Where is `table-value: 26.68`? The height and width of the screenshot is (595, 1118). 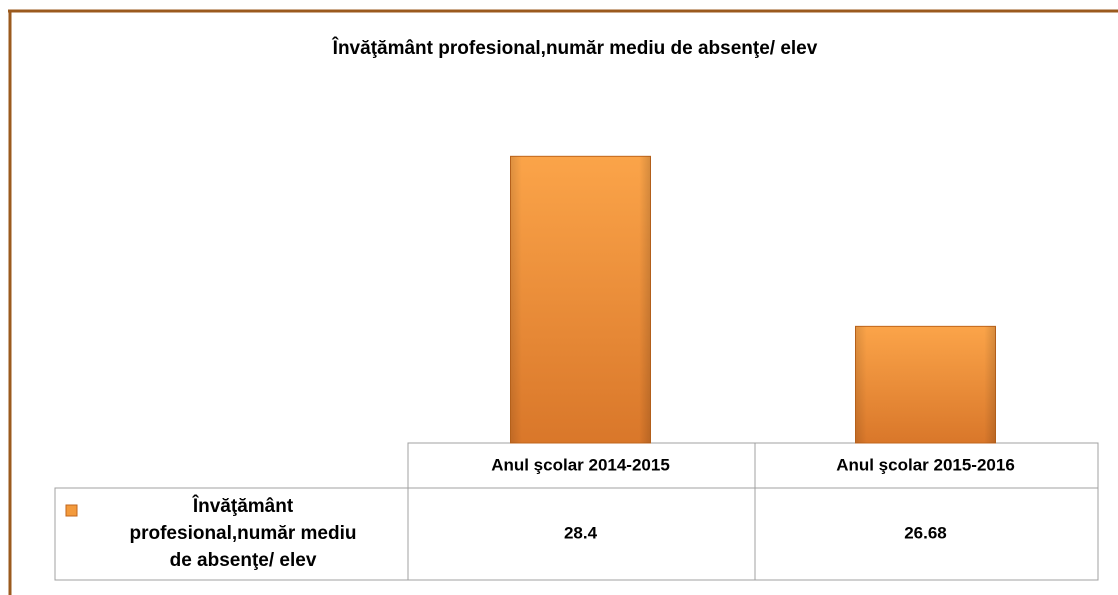 table-value: 26.68 is located at coordinates (925, 532).